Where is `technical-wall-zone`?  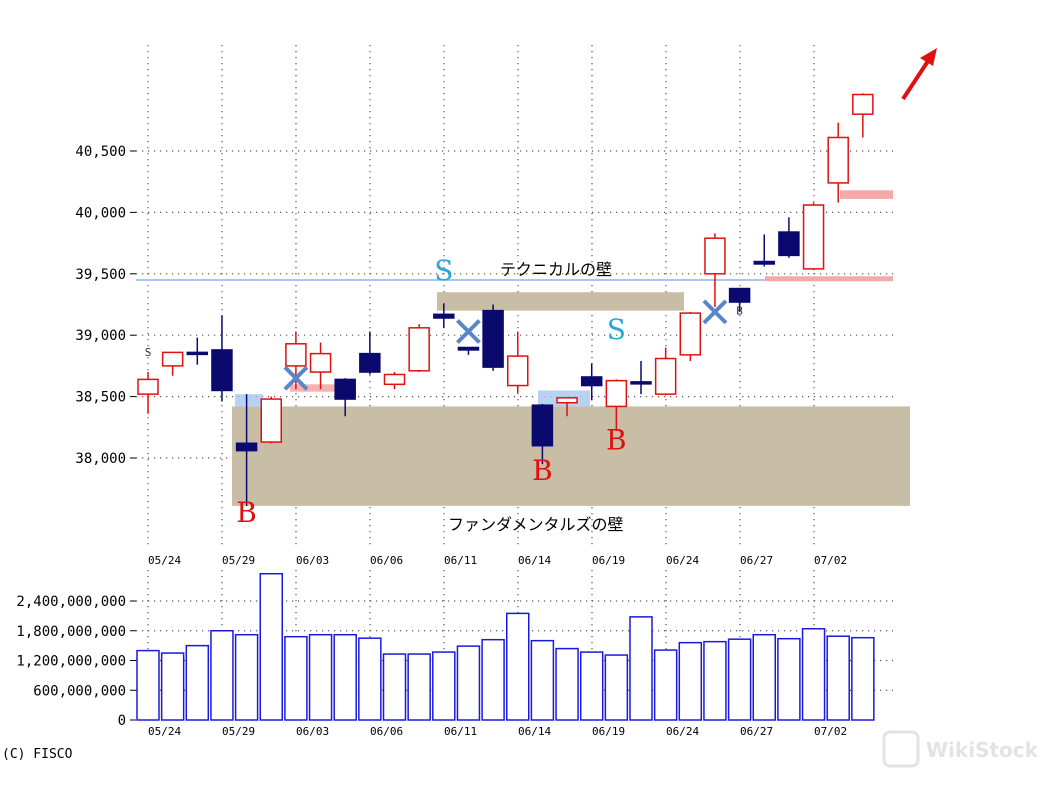 technical-wall-zone is located at coordinates (560, 301).